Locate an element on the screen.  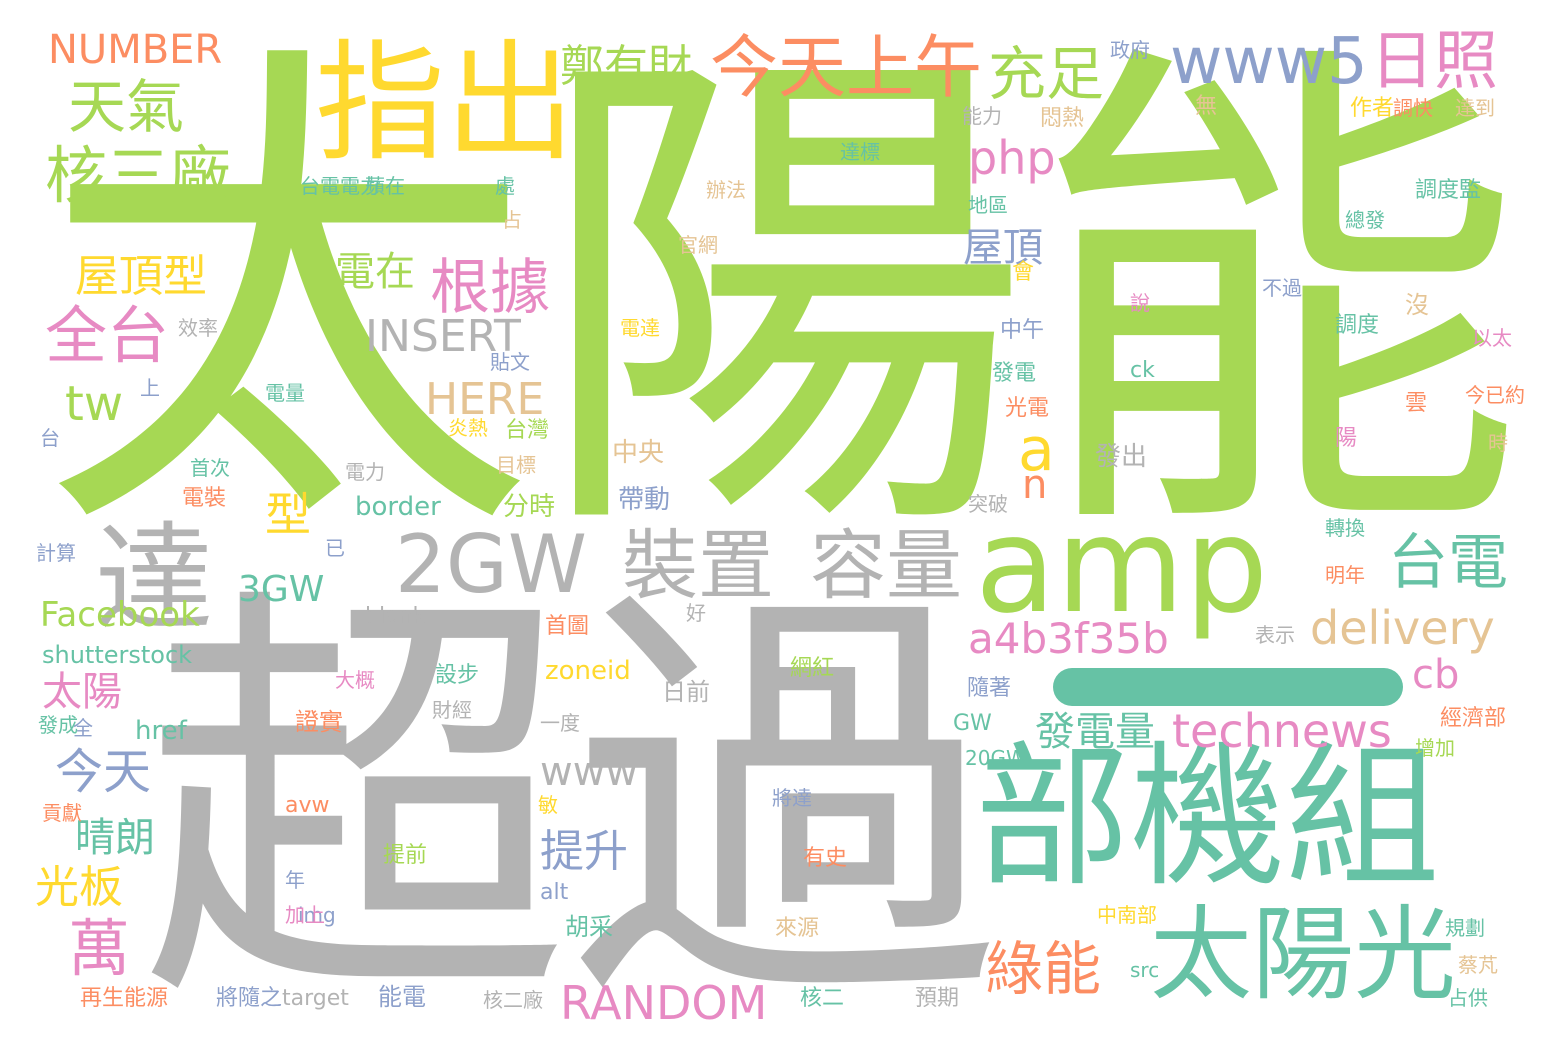
word: 悶熱 is located at coordinates (1062, 118).